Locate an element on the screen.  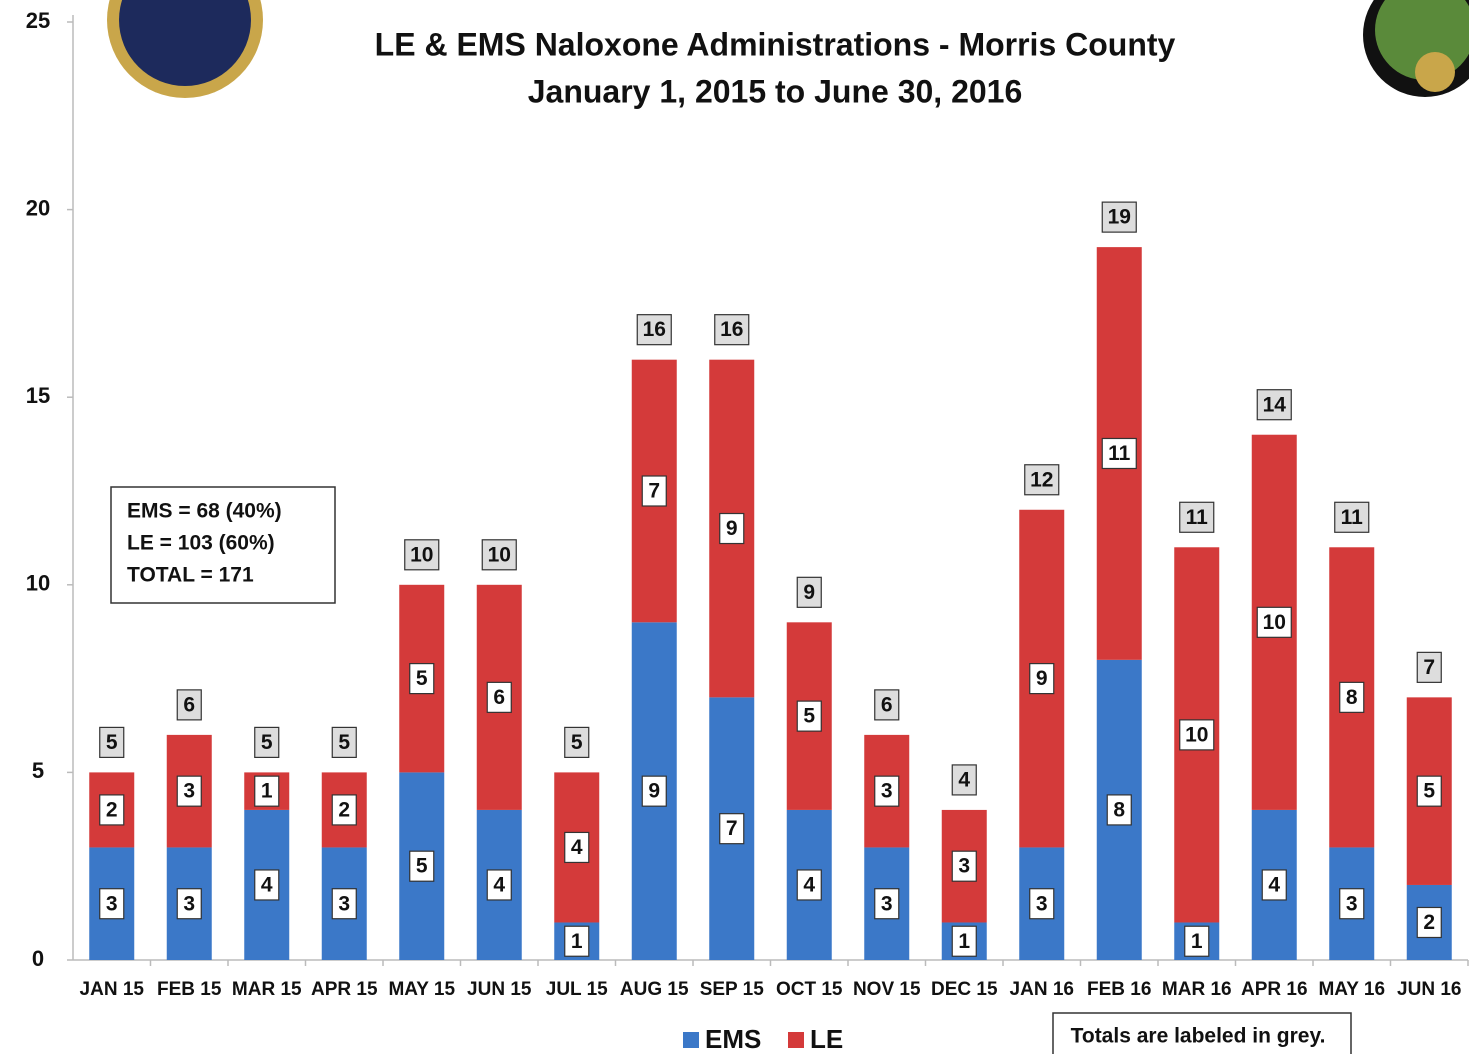
total-label: 4 is located at coordinates (964, 779).